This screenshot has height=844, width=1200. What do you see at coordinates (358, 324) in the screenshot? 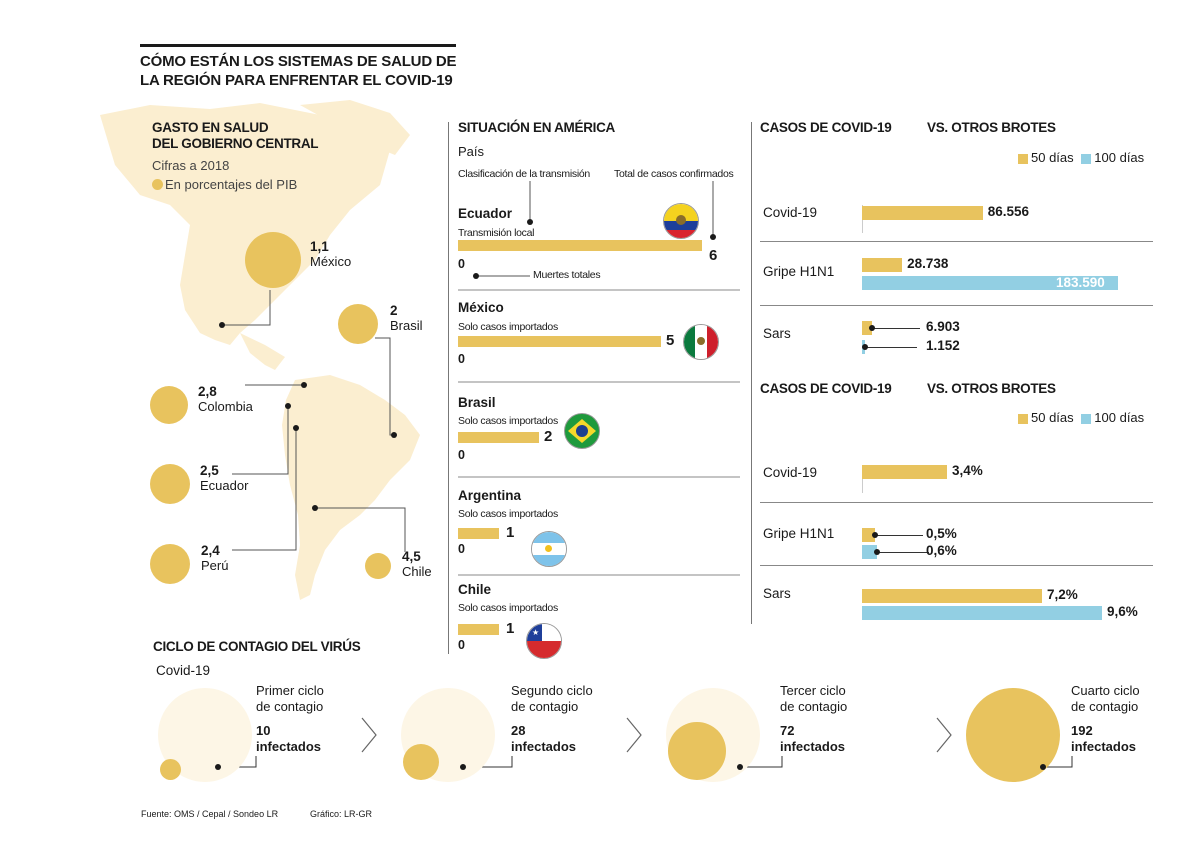
I see `brasil-circle` at bounding box center [358, 324].